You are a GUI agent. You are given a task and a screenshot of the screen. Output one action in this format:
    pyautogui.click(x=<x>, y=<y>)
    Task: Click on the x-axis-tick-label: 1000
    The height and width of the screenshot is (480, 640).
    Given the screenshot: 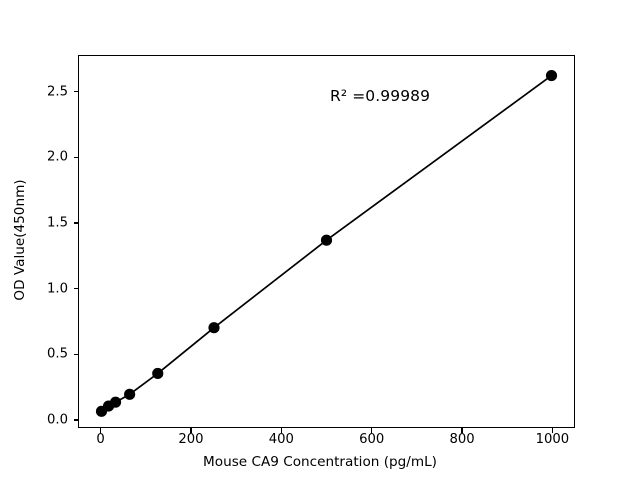 What is the action you would take?
    pyautogui.click(x=552, y=439)
    